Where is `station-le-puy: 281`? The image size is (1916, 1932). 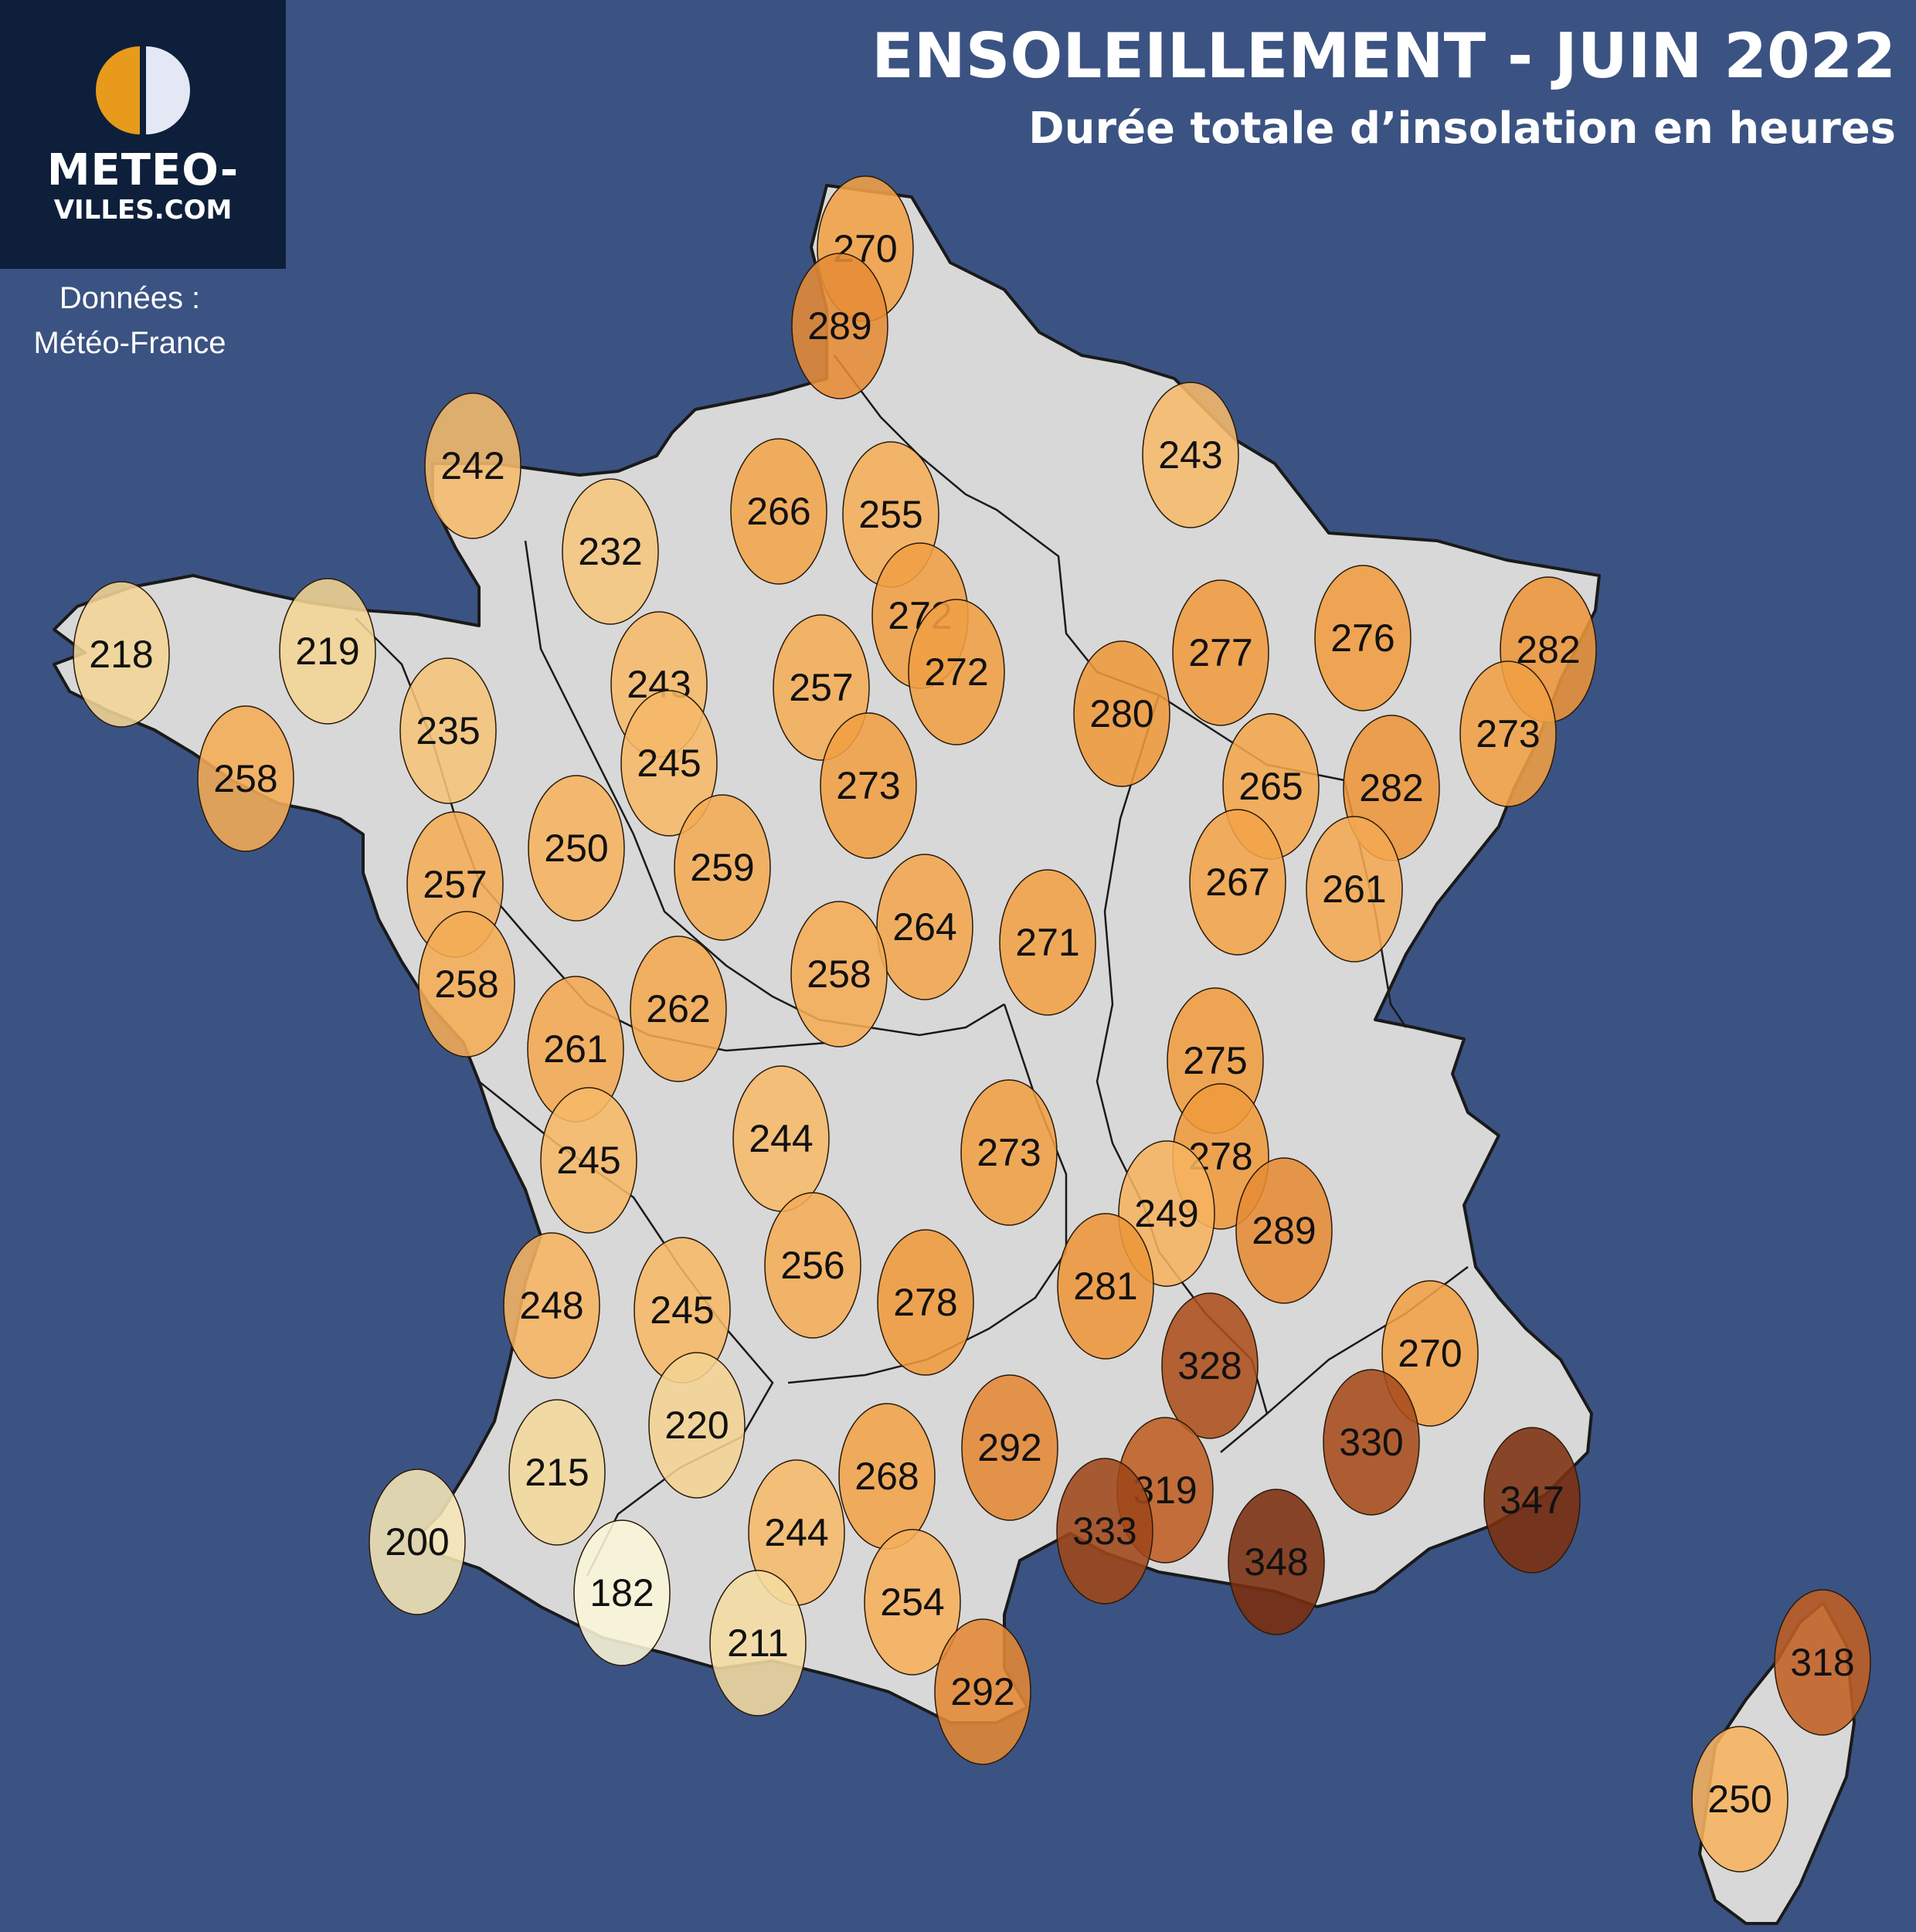
station-le-puy: 281 is located at coordinates (1105, 1287).